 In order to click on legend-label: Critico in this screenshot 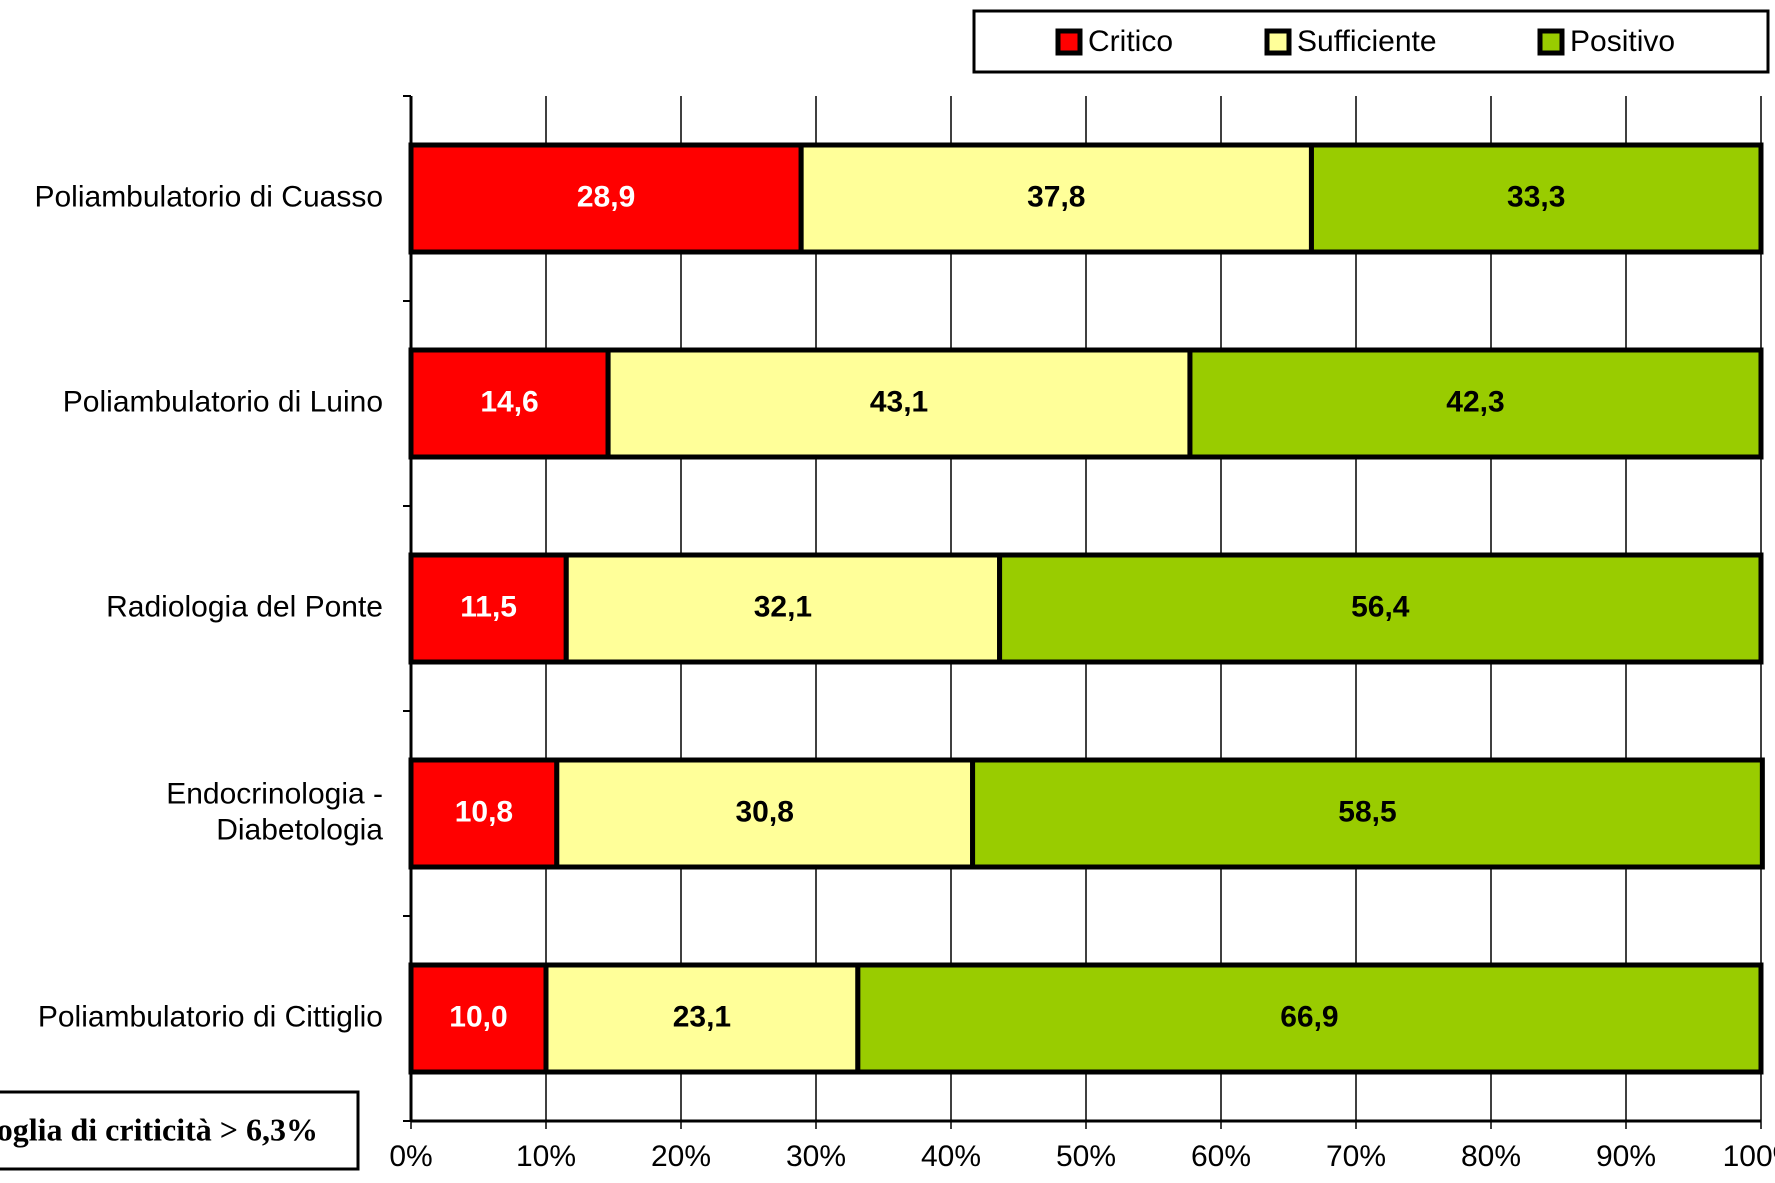, I will do `click(1130, 41)`.